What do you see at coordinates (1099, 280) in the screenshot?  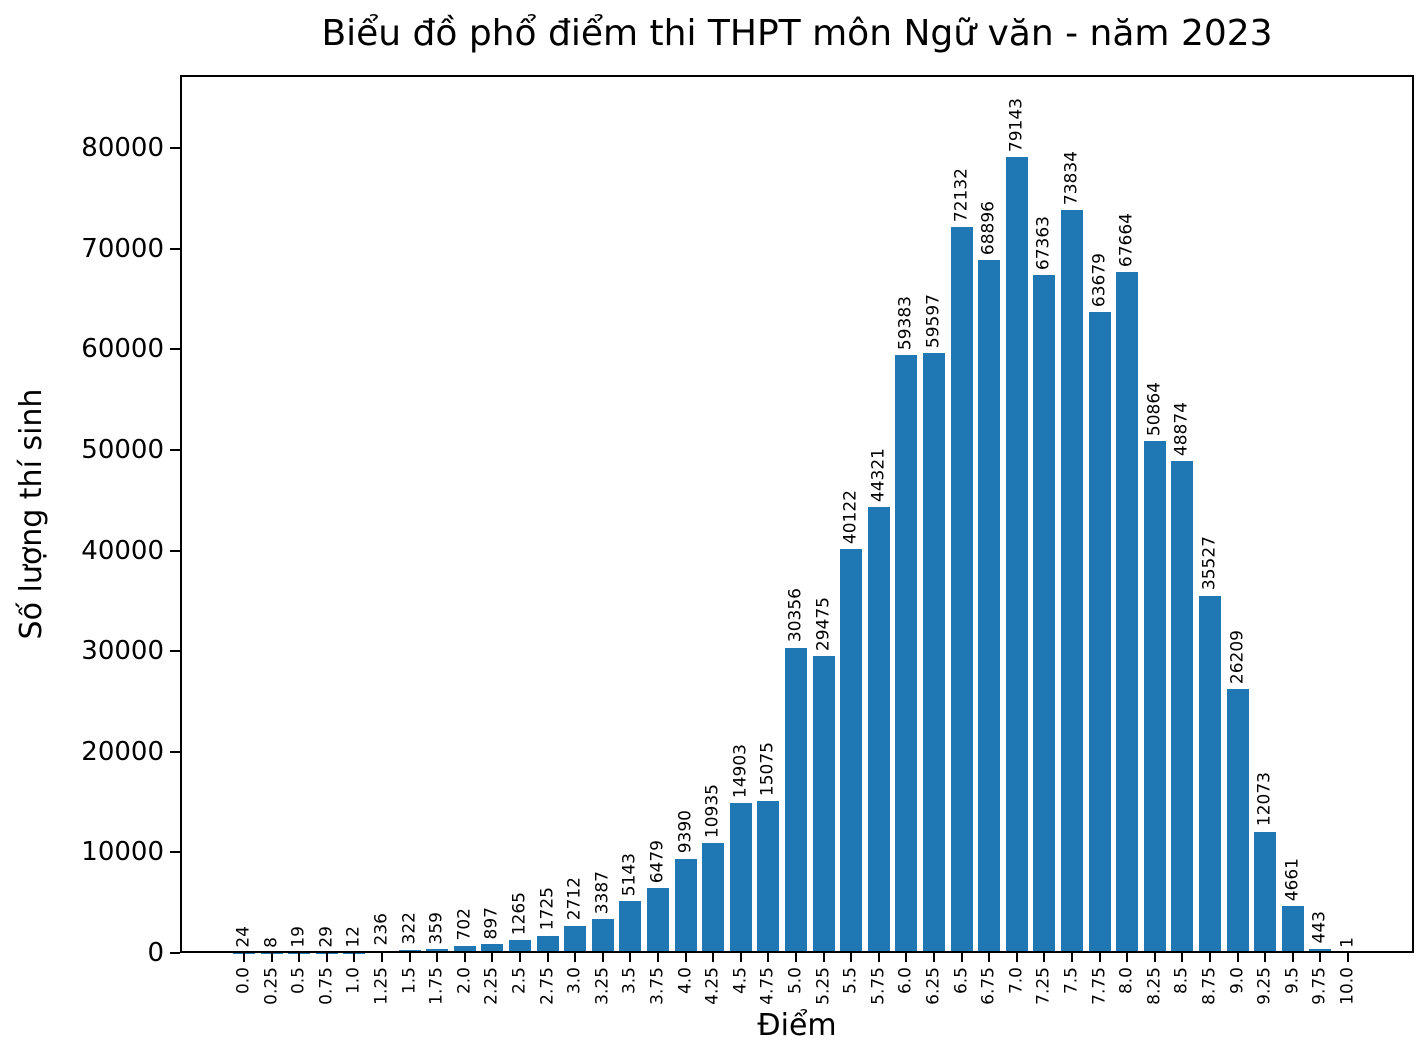 I see `bar-value-label: 63679` at bounding box center [1099, 280].